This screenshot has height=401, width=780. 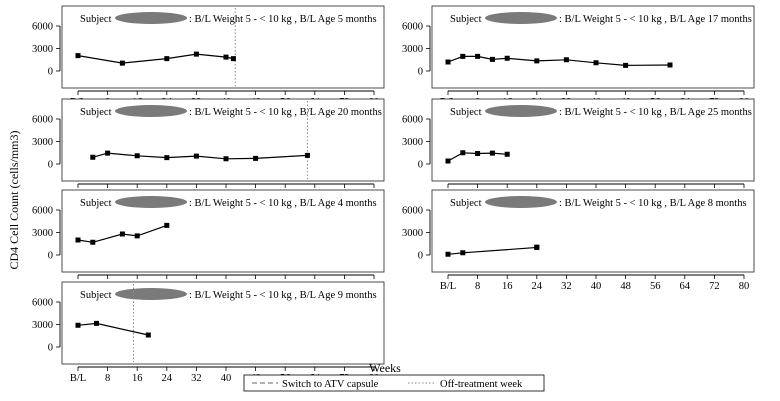 I want to click on x-tick-label: B/L, so click(x=78, y=378).